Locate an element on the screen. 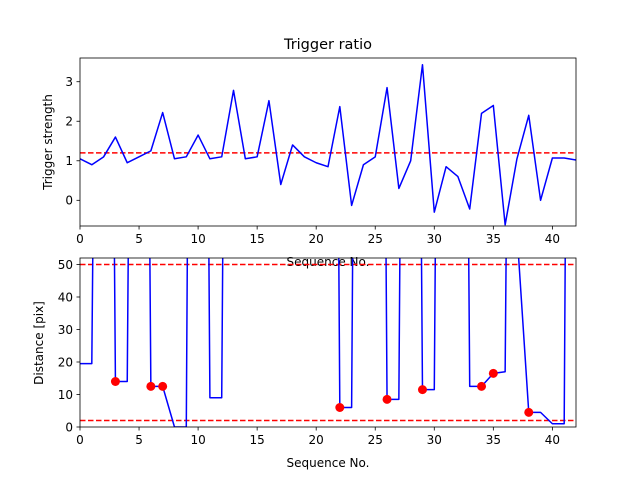 The width and height of the screenshot is (640, 480). y-tick-label: 30 is located at coordinates (65, 330).